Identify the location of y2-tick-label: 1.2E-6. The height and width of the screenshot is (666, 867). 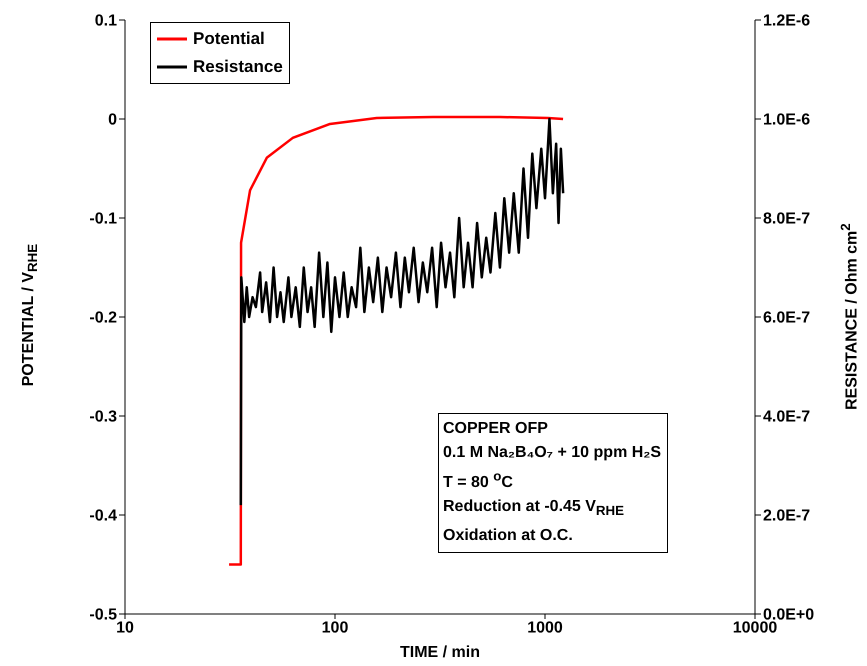
(786, 21).